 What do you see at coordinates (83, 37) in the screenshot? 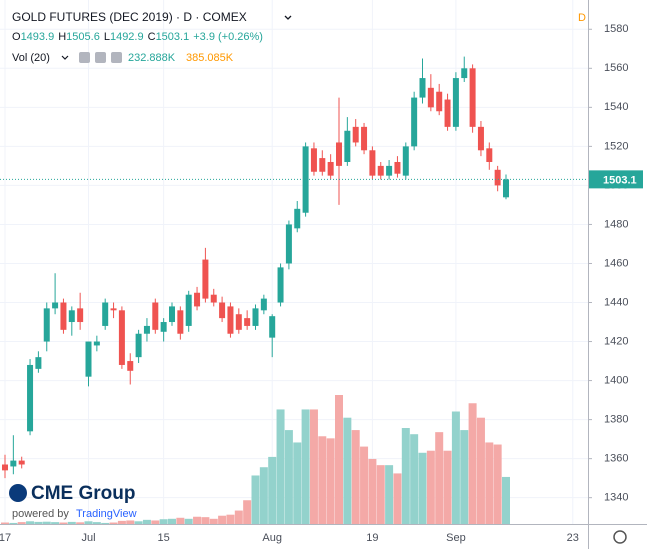
I see `readout-value: 1505.6` at bounding box center [83, 37].